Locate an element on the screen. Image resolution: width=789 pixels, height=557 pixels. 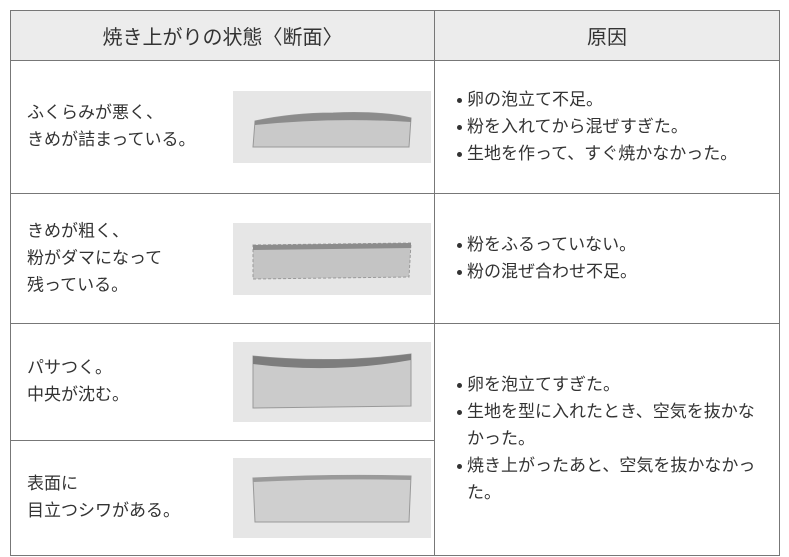
header-cell: 原因 is located at coordinates (607, 35).